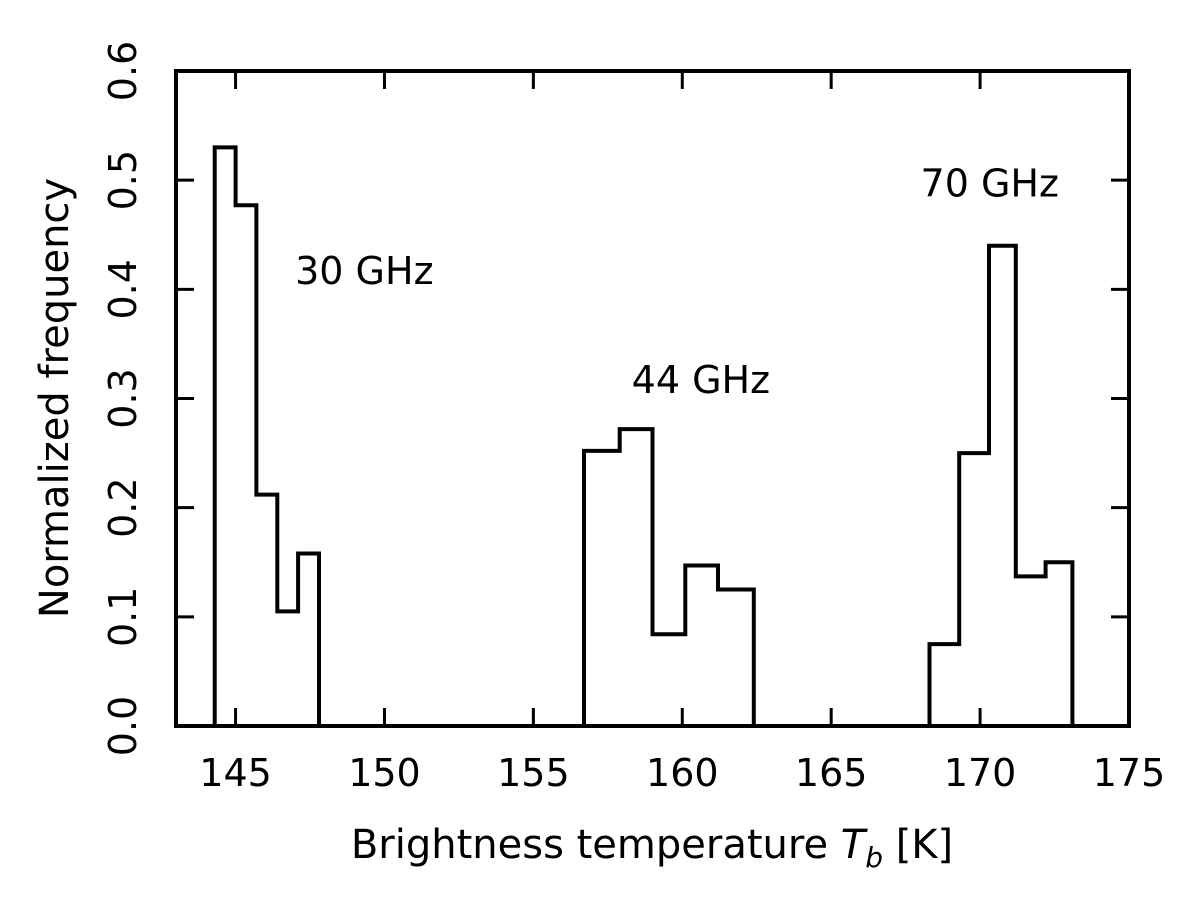 Image resolution: width=1200 pixels, height=910 pixels. I want to click on x-tick-label-145: 145, so click(235, 773).